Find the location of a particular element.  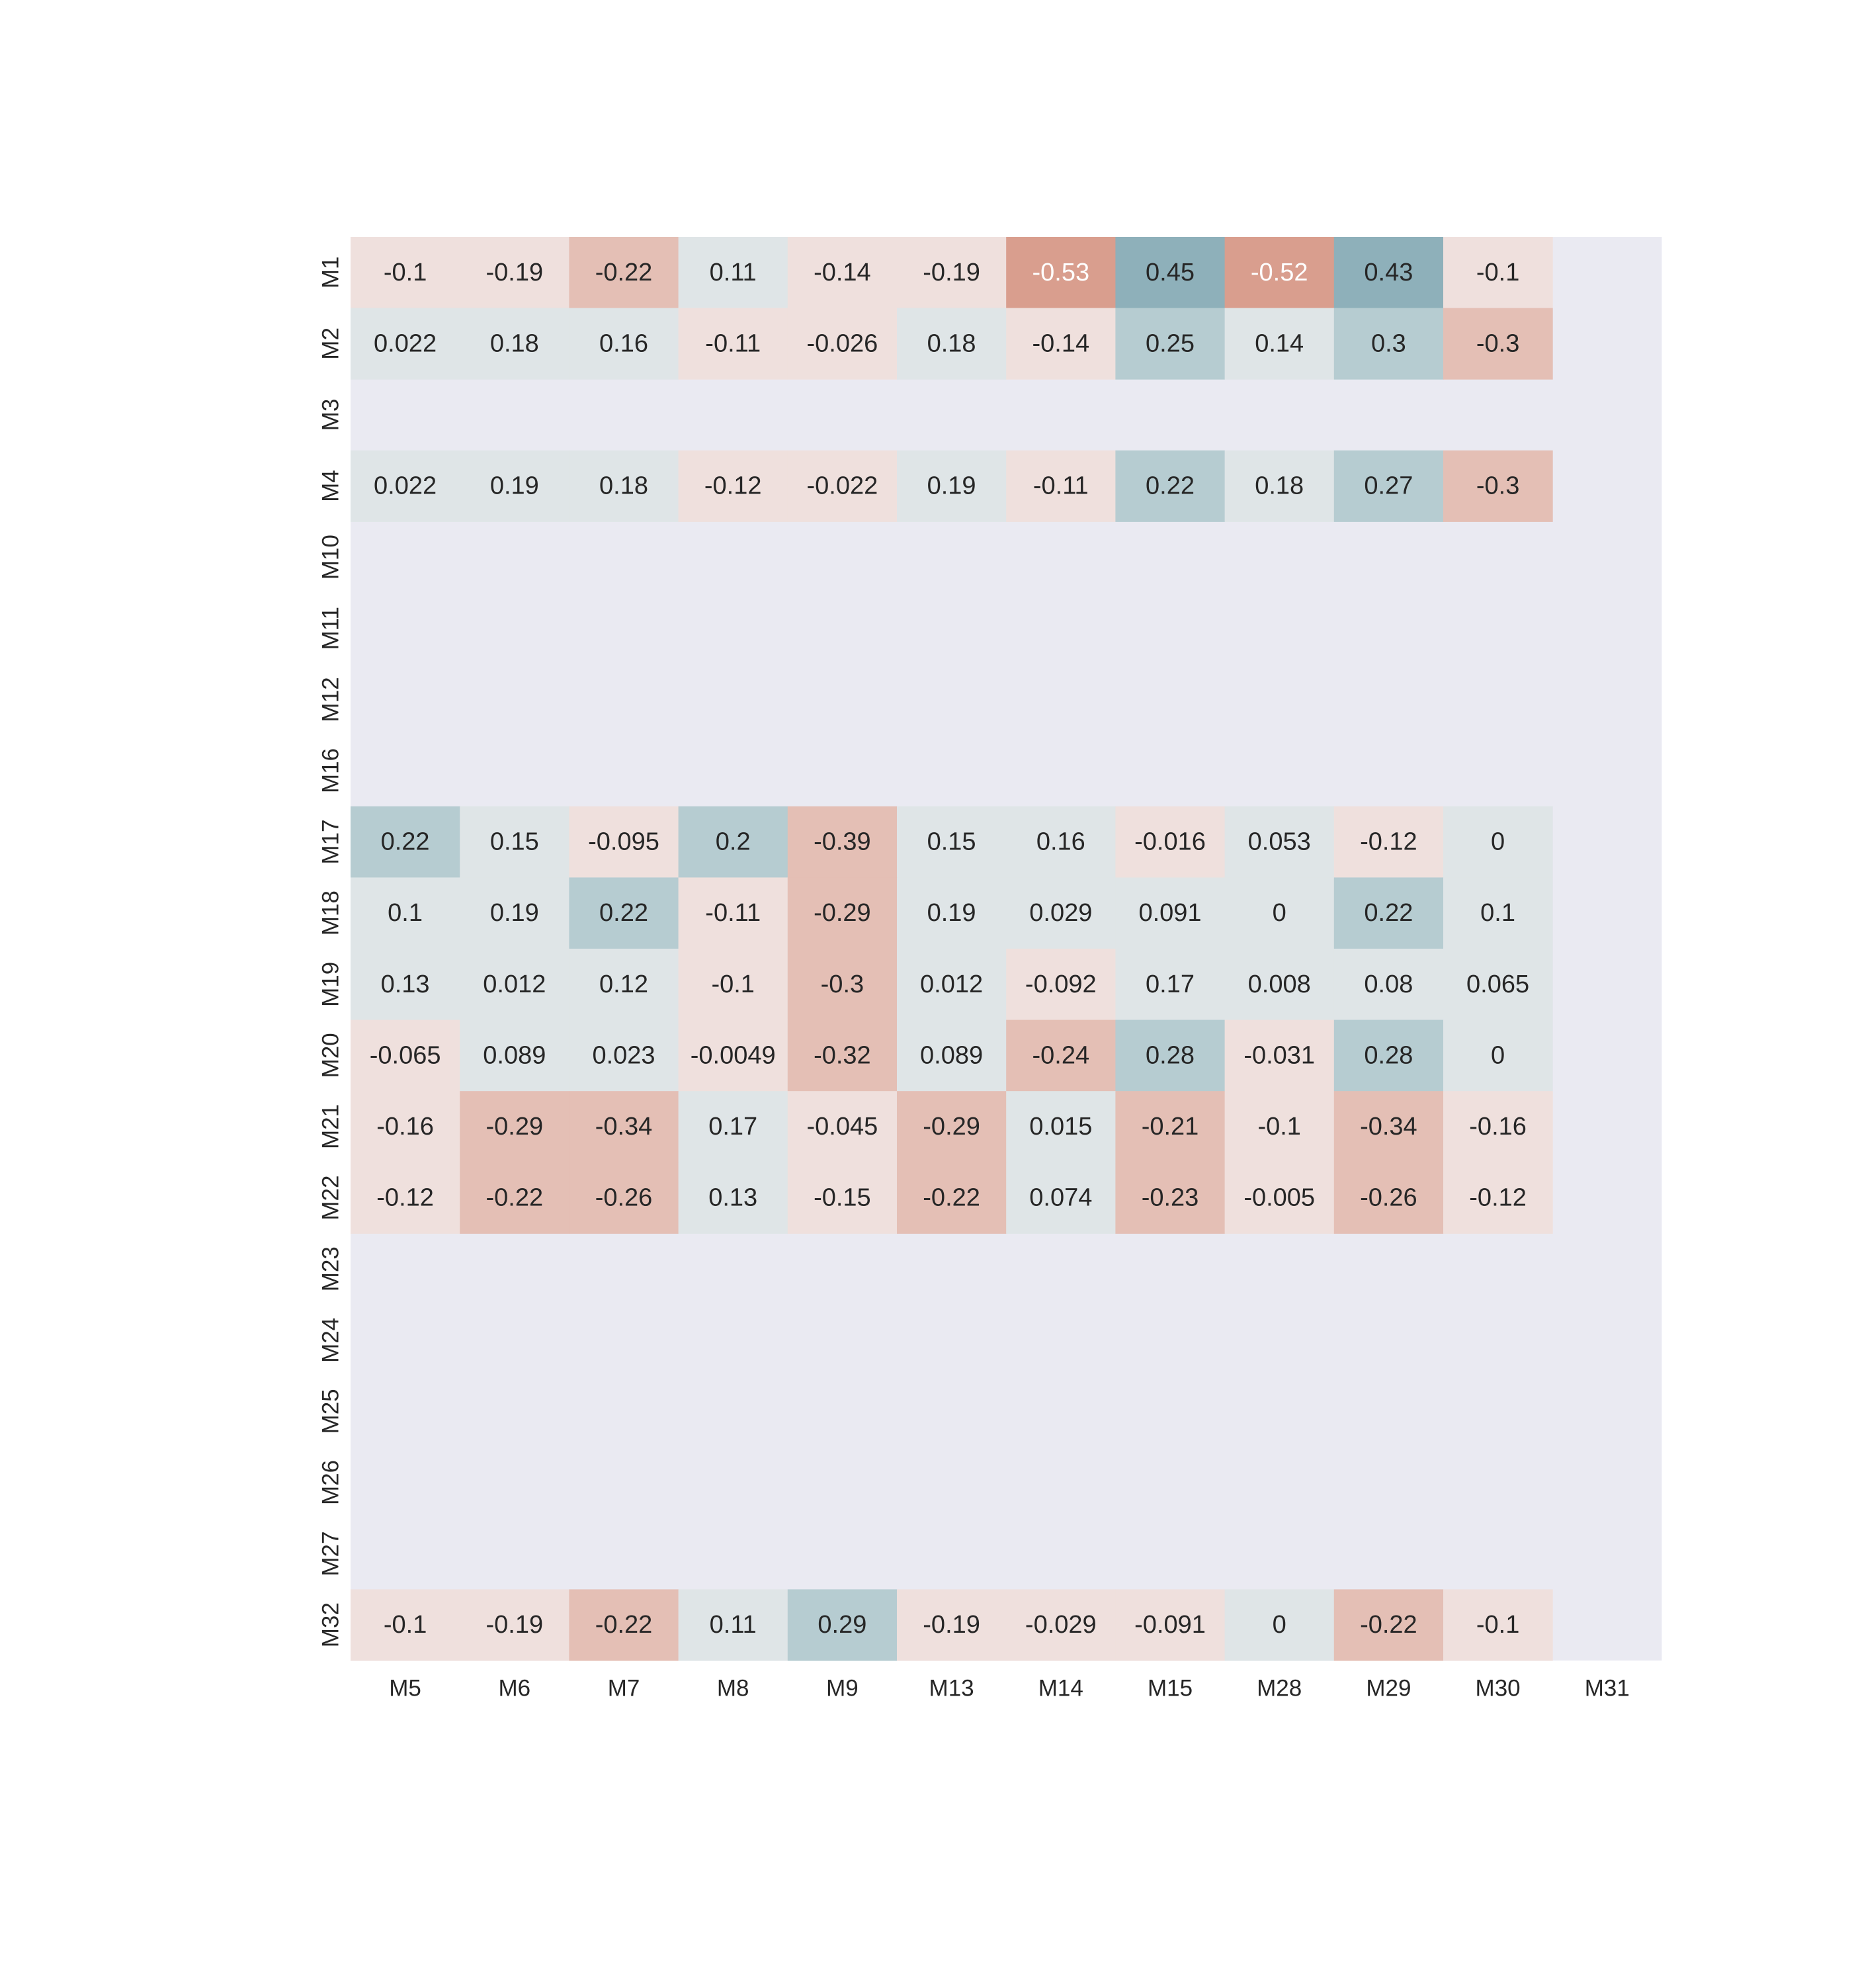

x-tick-label: M31 is located at coordinates (1607, 1689).